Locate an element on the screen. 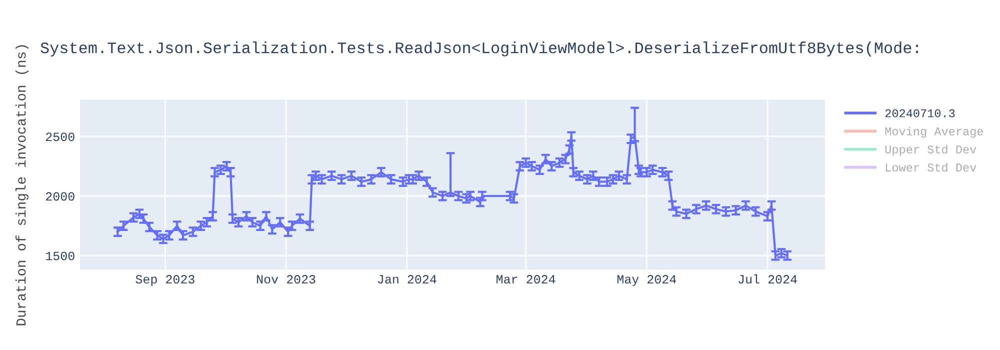 The height and width of the screenshot is (350, 1000). x-tick-label: Jan 2024 is located at coordinates (407, 279).